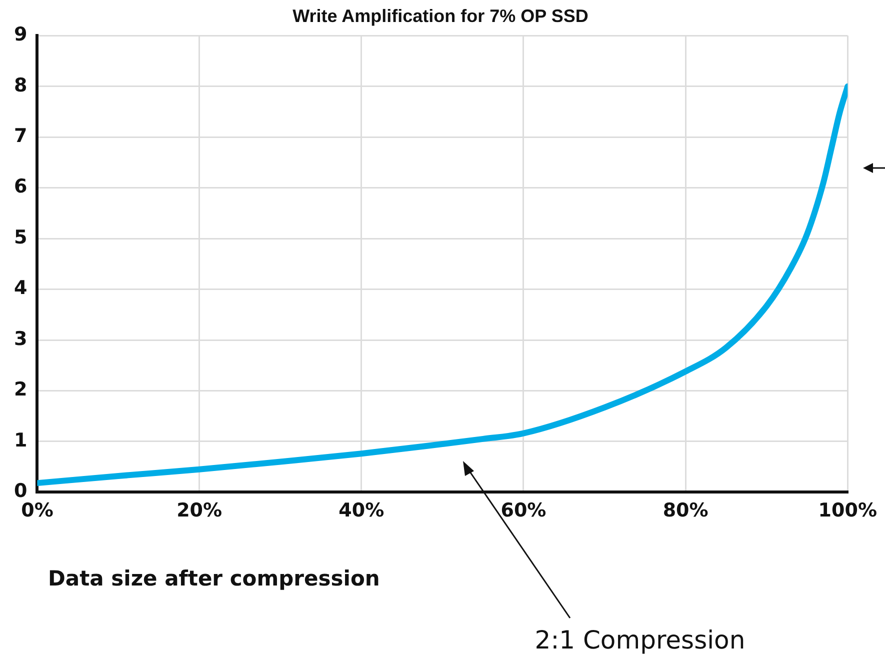 The height and width of the screenshot is (659, 885). What do you see at coordinates (21, 389) in the screenshot?
I see `y-tick-label: 2` at bounding box center [21, 389].